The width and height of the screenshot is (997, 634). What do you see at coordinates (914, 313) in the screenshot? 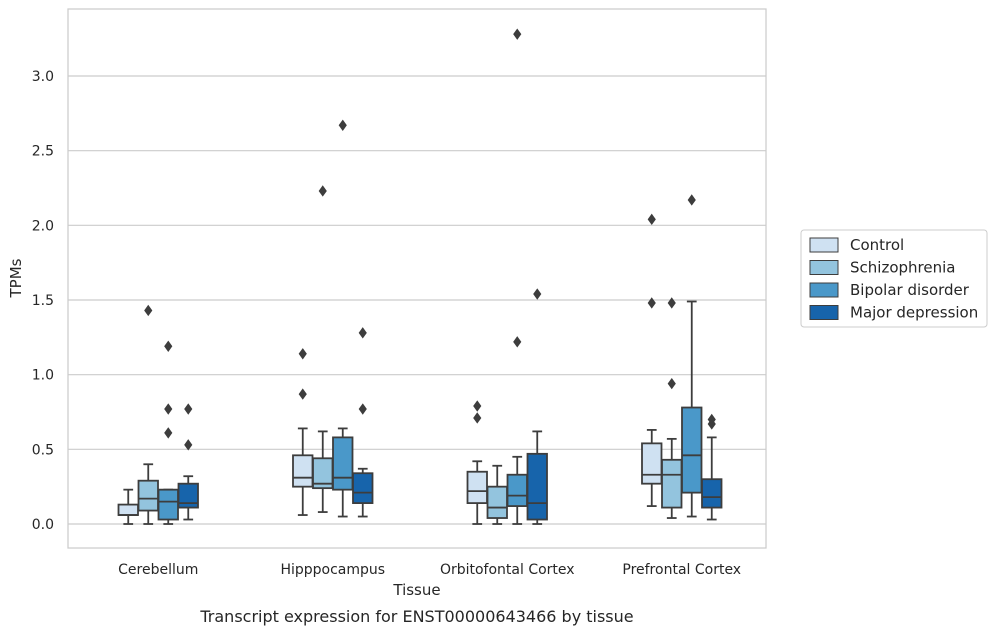
I see `legend-label: Major depression` at bounding box center [914, 313].